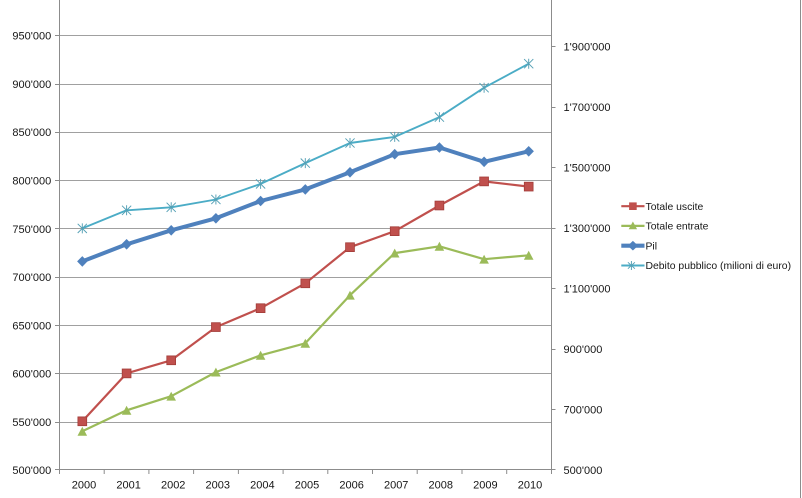 This screenshot has width=802, height=498. Describe the element at coordinates (31, 230) in the screenshot. I see `svg-text: 750'000` at that location.